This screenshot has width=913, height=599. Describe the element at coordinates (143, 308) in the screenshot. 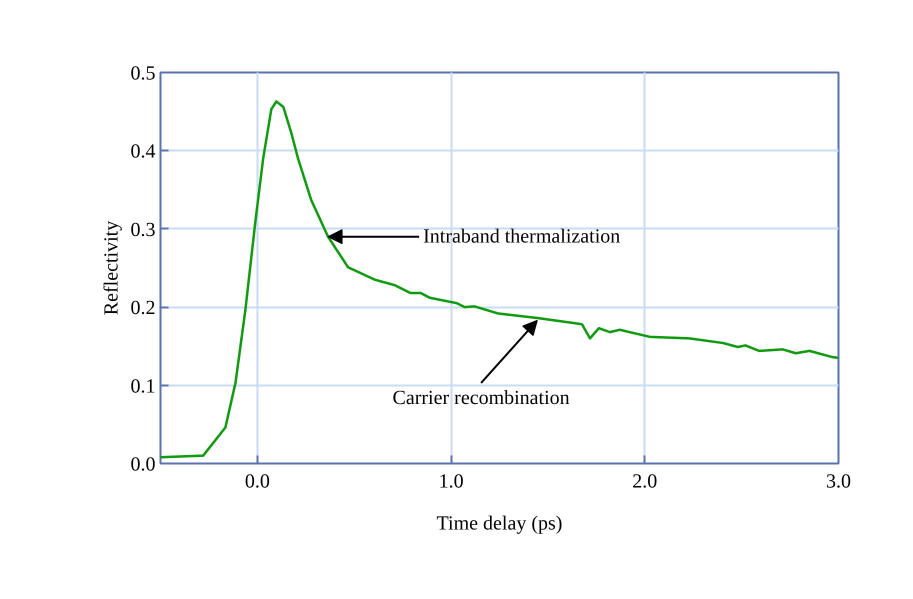

I see `y-tick-label: 0.2` at that location.